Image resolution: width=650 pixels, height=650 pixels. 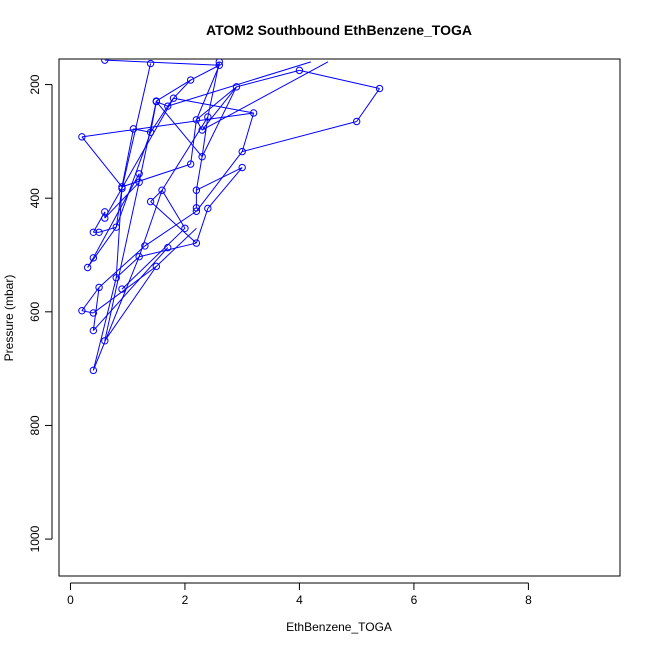 I want to click on chart-title: ATOM2 Southbound EthBenzene_TOGA, so click(x=339, y=30).